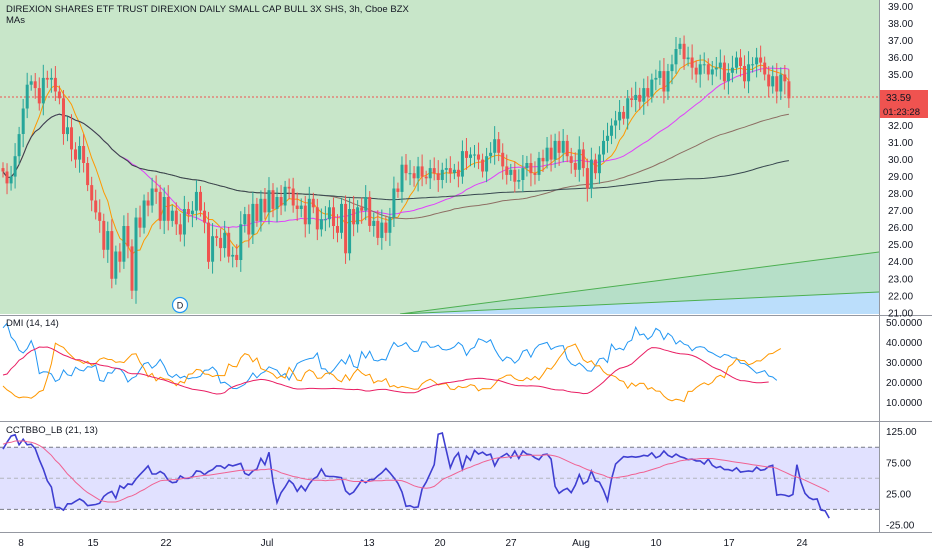 The height and width of the screenshot is (550, 932). Describe the element at coordinates (904, 383) in the screenshot. I see `dmi-tick-label: 20.0000` at that location.